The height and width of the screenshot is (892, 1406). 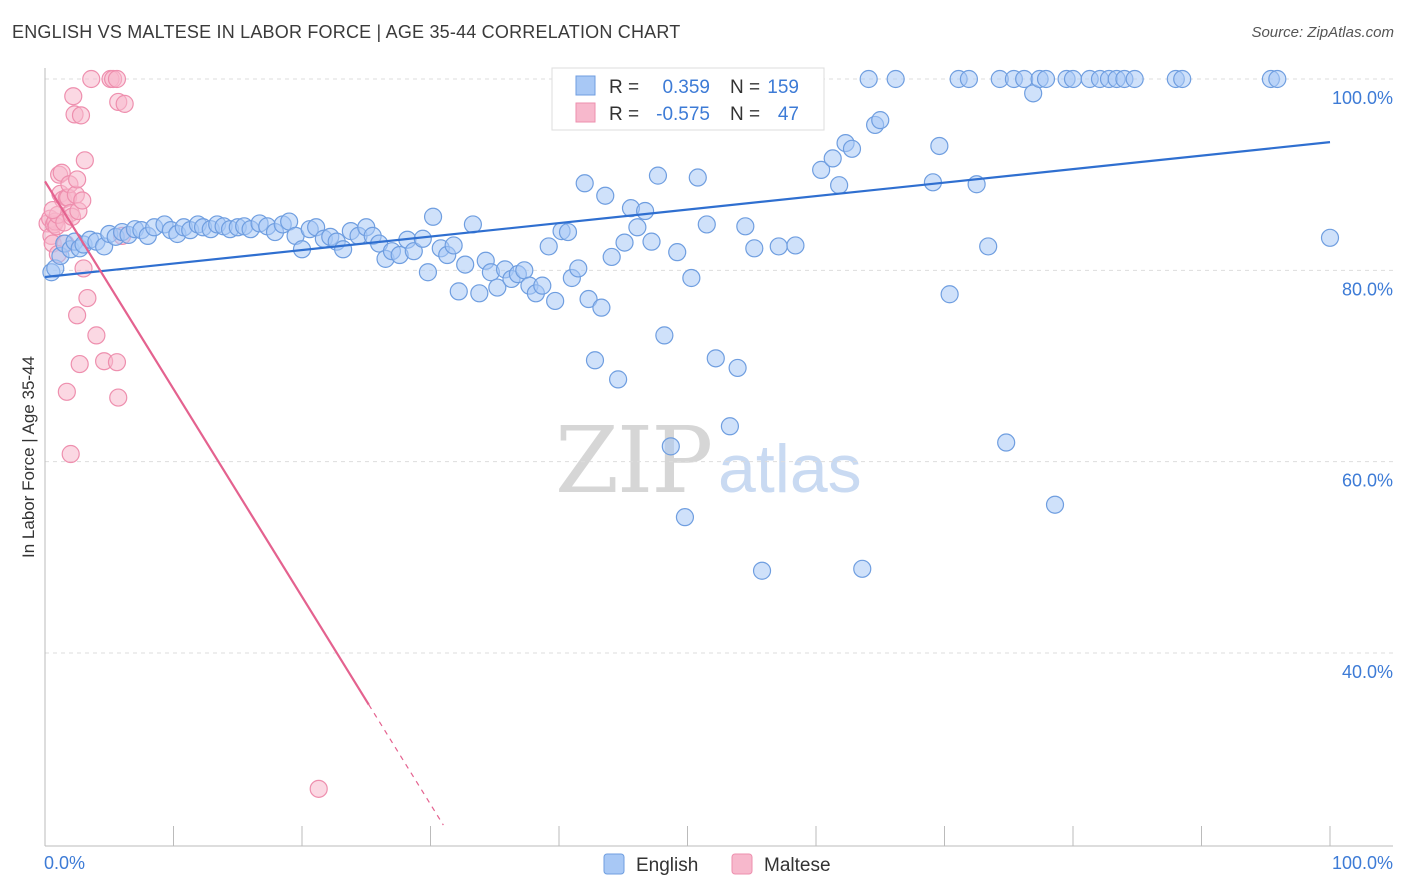 I want to click on watermark-atlas: atlas, so click(x=790, y=469).